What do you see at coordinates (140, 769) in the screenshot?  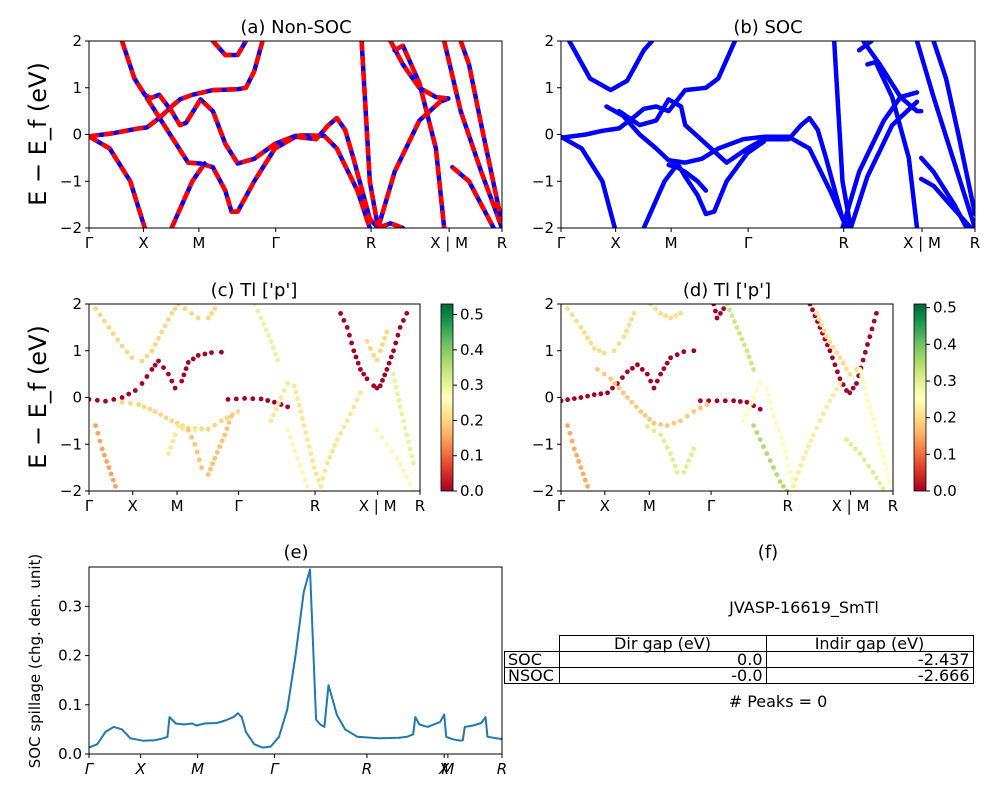 I see `x-tick-label: X` at bounding box center [140, 769].